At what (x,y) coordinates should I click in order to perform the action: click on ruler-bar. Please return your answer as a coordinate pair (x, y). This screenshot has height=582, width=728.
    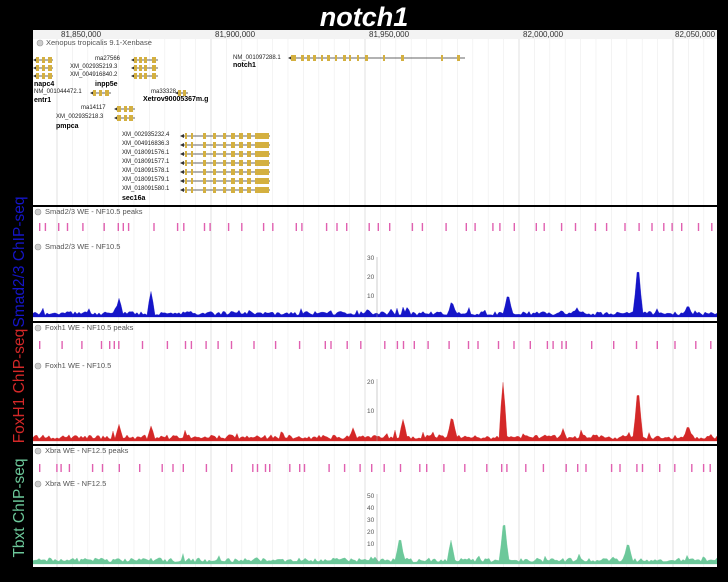
    Looking at the image, I should click on (375, 34).